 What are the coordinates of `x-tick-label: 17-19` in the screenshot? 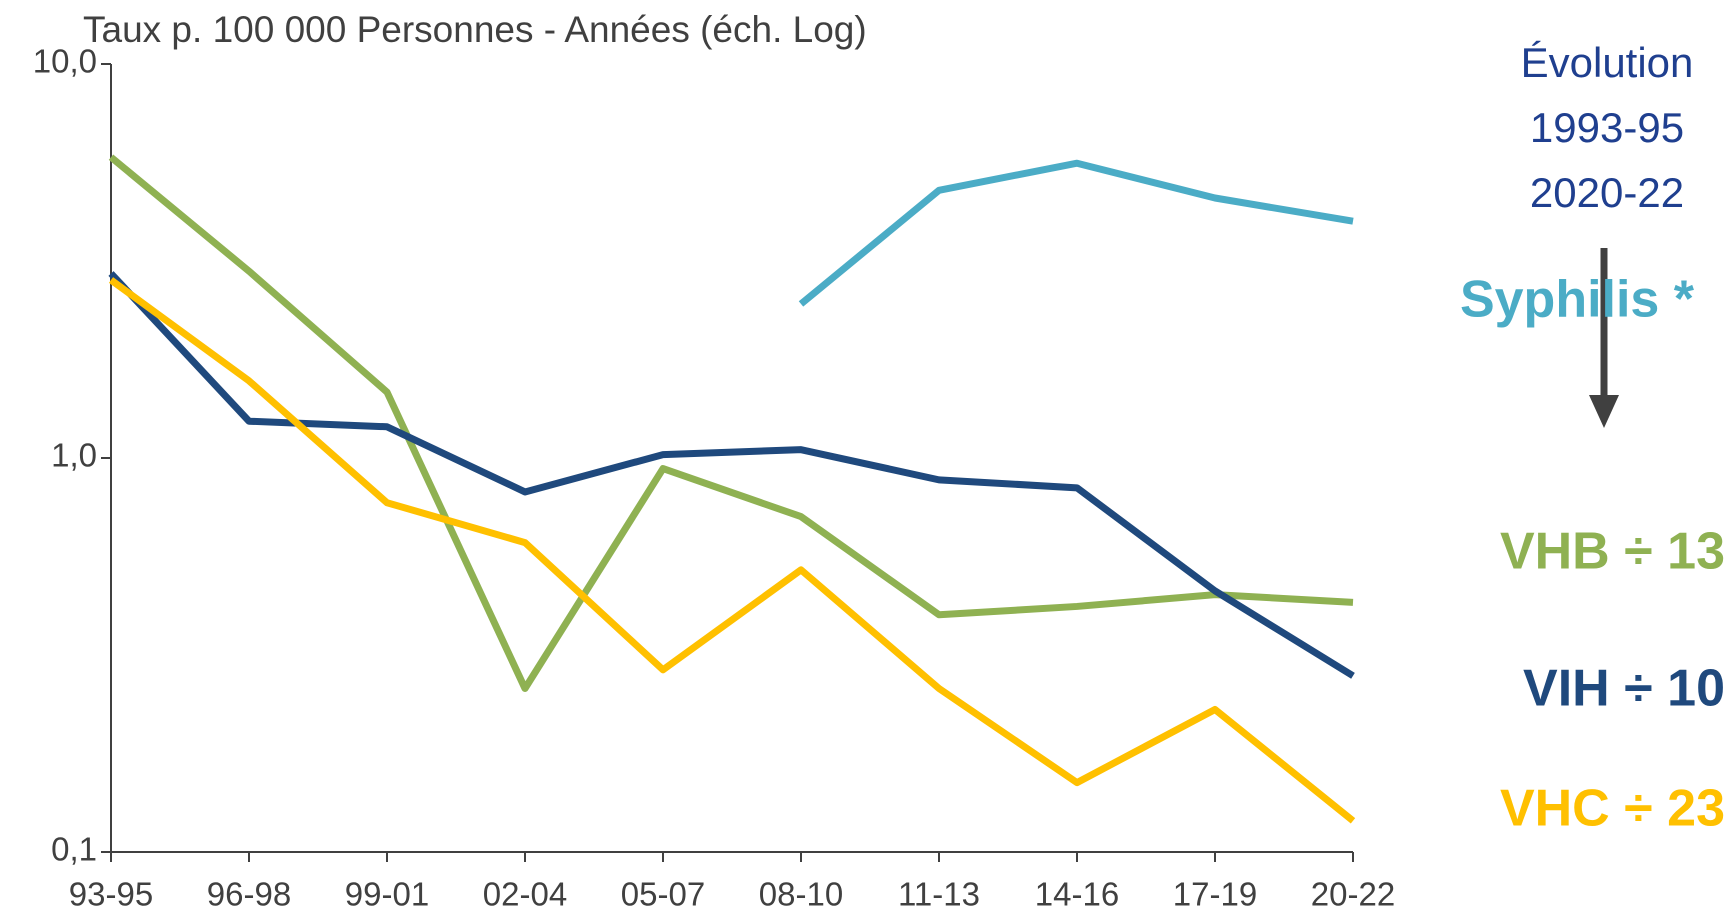 It's located at (1215, 894).